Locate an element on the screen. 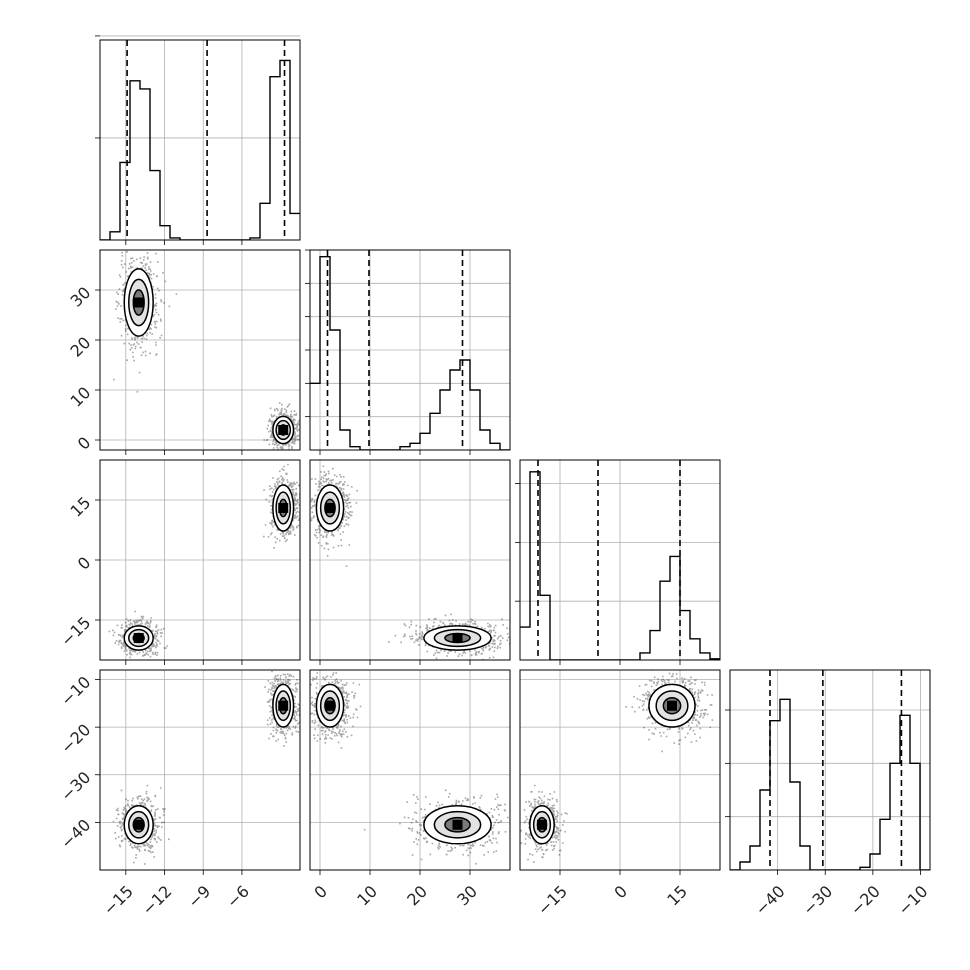  histogram-panel-3: −40 −30 −20 −10 is located at coordinates (828, 794).